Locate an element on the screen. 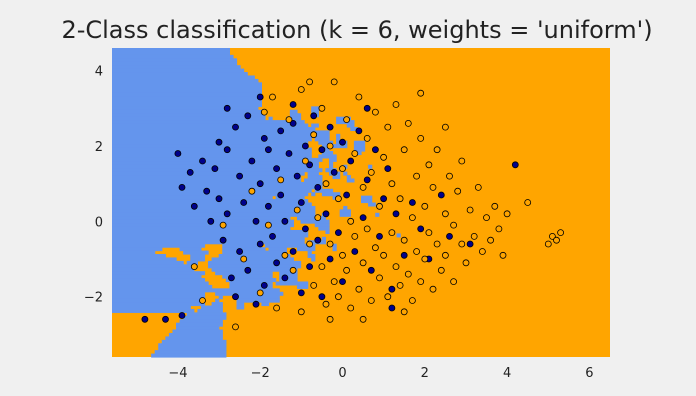  x-tick-label: 6 is located at coordinates (589, 373).